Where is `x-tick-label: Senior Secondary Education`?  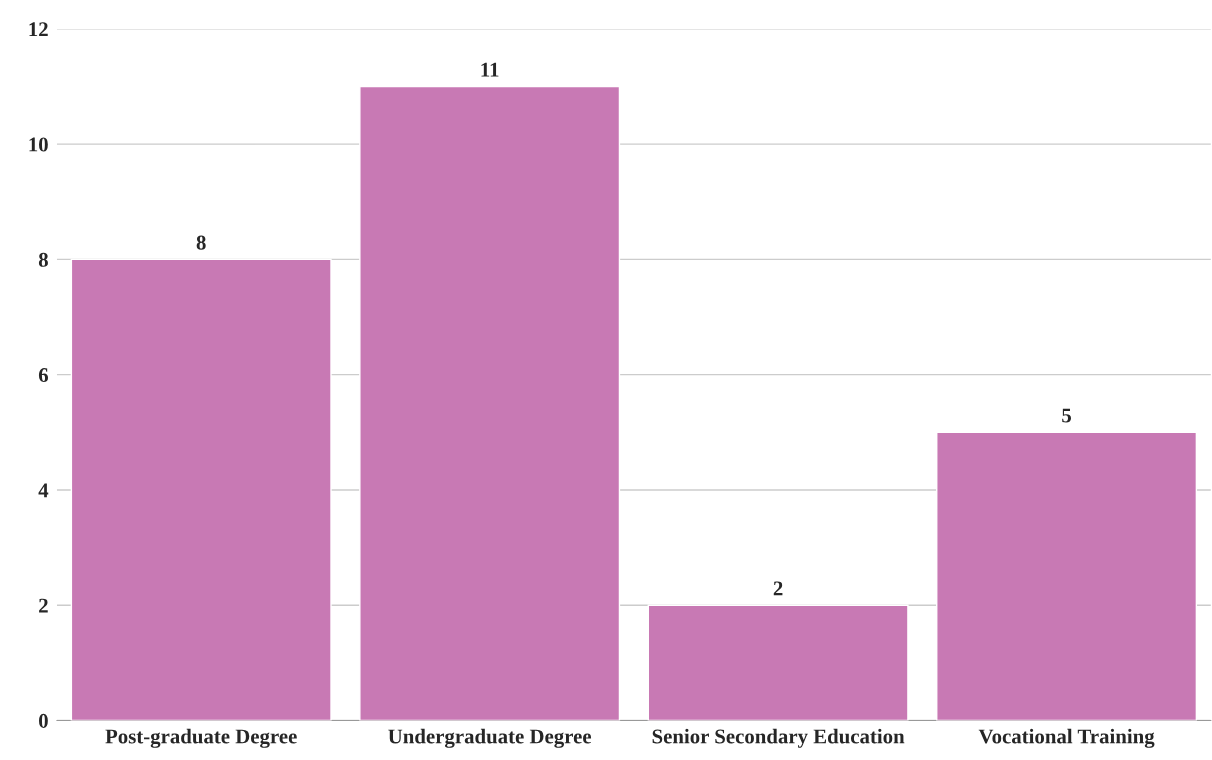
x-tick-label: Senior Secondary Education is located at coordinates (778, 738).